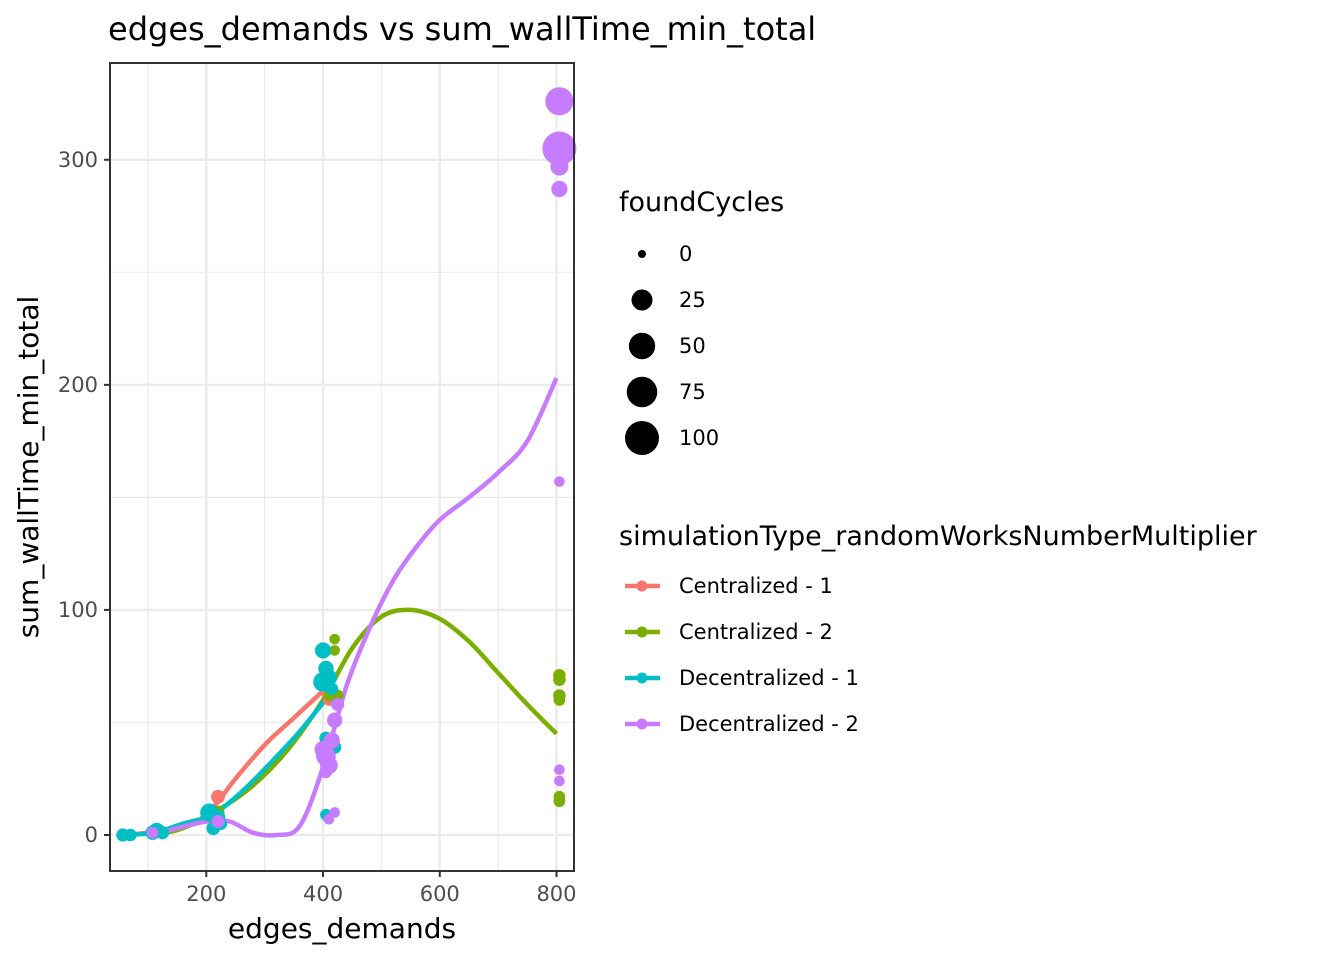  Describe the element at coordinates (342, 928) in the screenshot. I see `x-axis-title: edges_demands` at that location.